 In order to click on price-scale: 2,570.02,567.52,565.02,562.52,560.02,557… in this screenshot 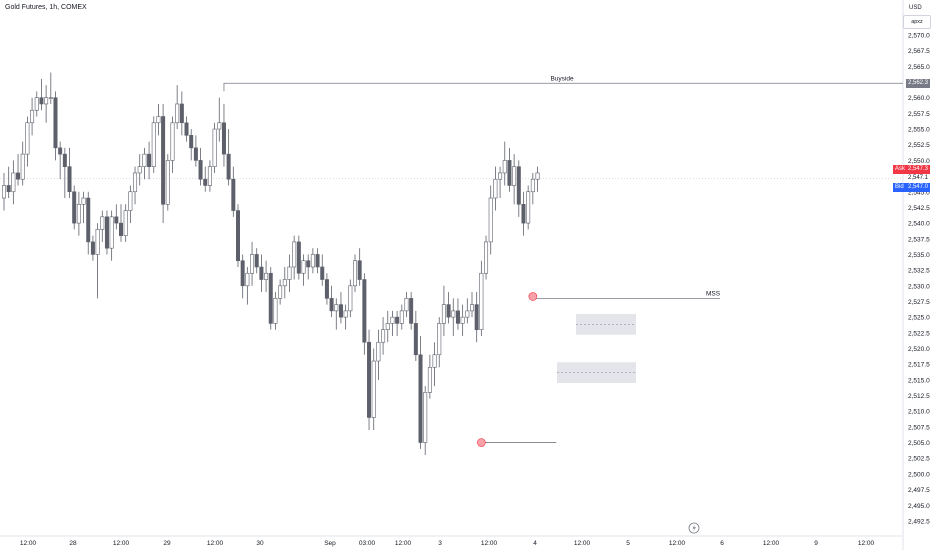, I will do `click(919, 279)`.